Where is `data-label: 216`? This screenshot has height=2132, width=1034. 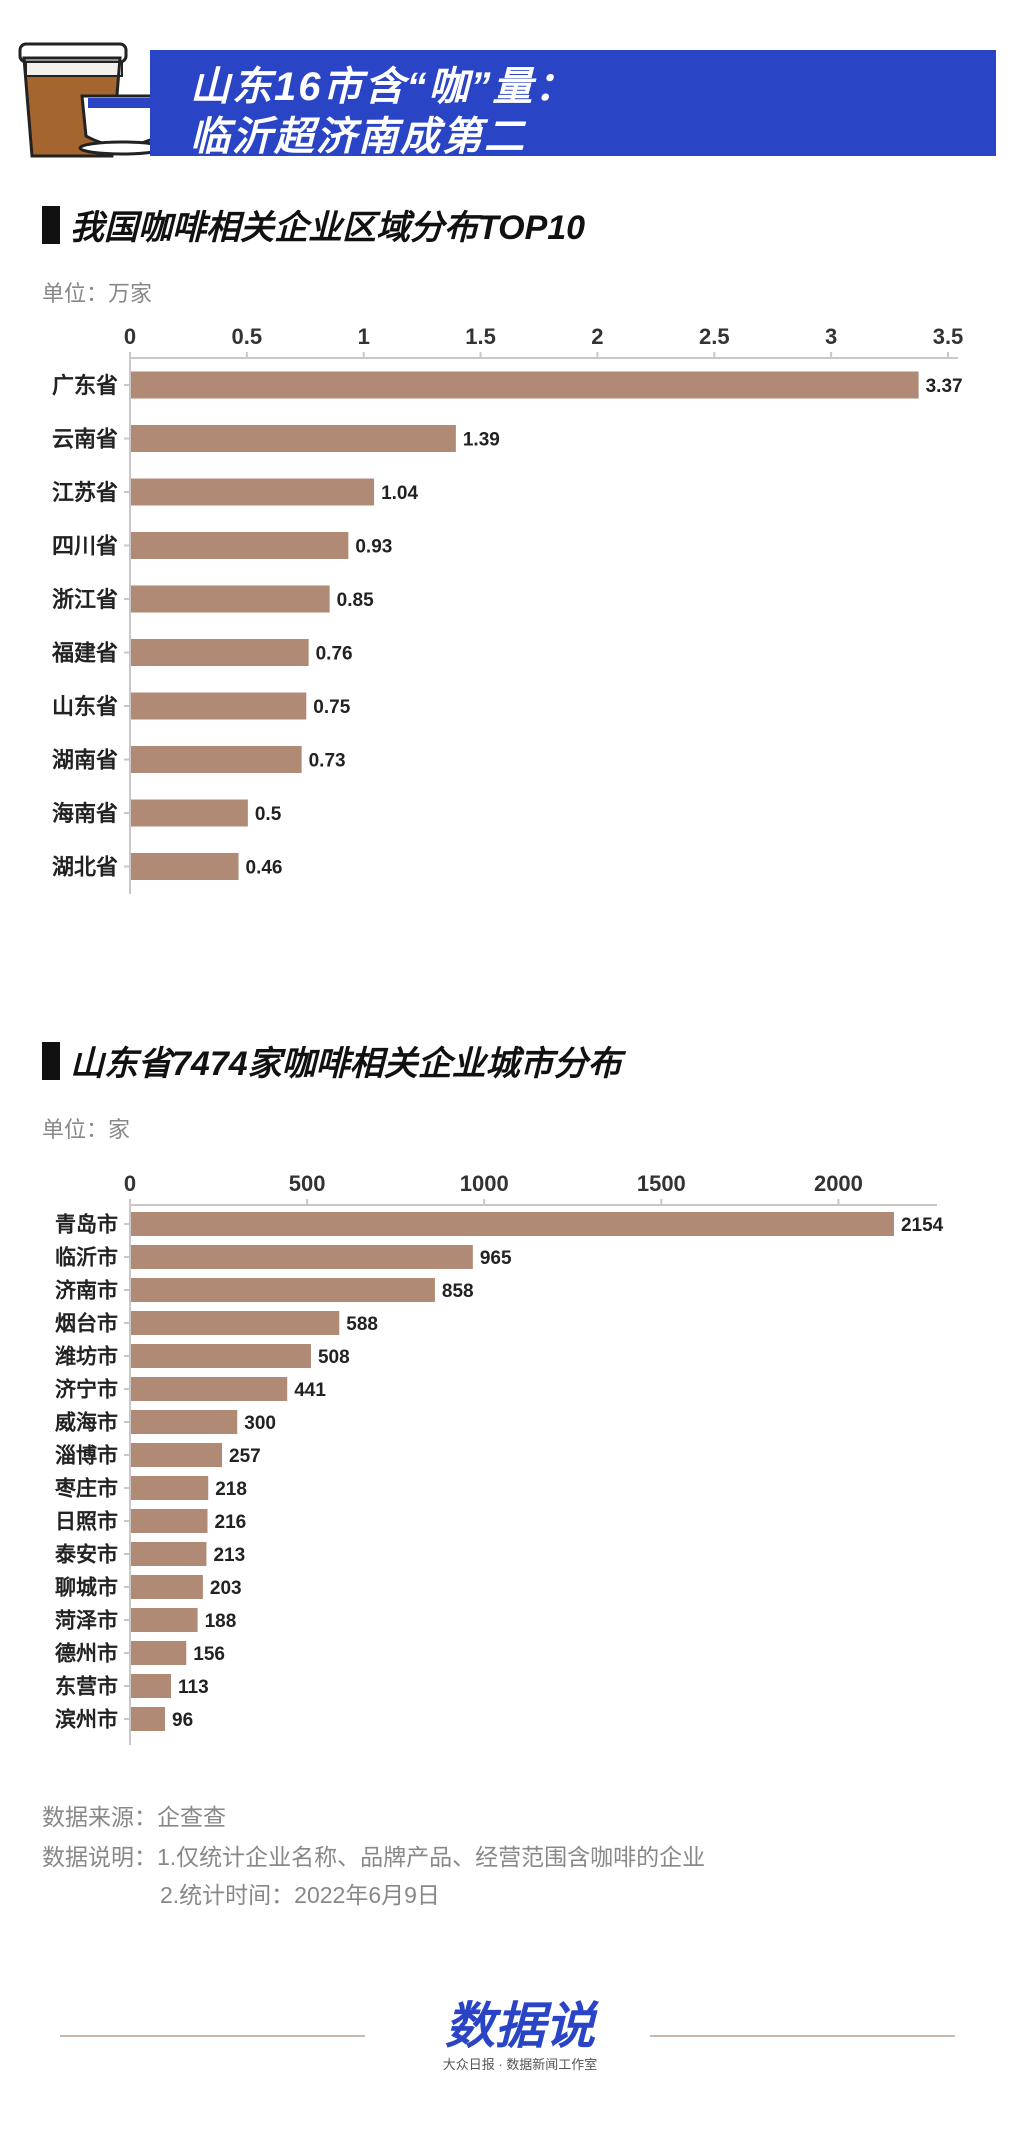 data-label: 216 is located at coordinates (231, 1522).